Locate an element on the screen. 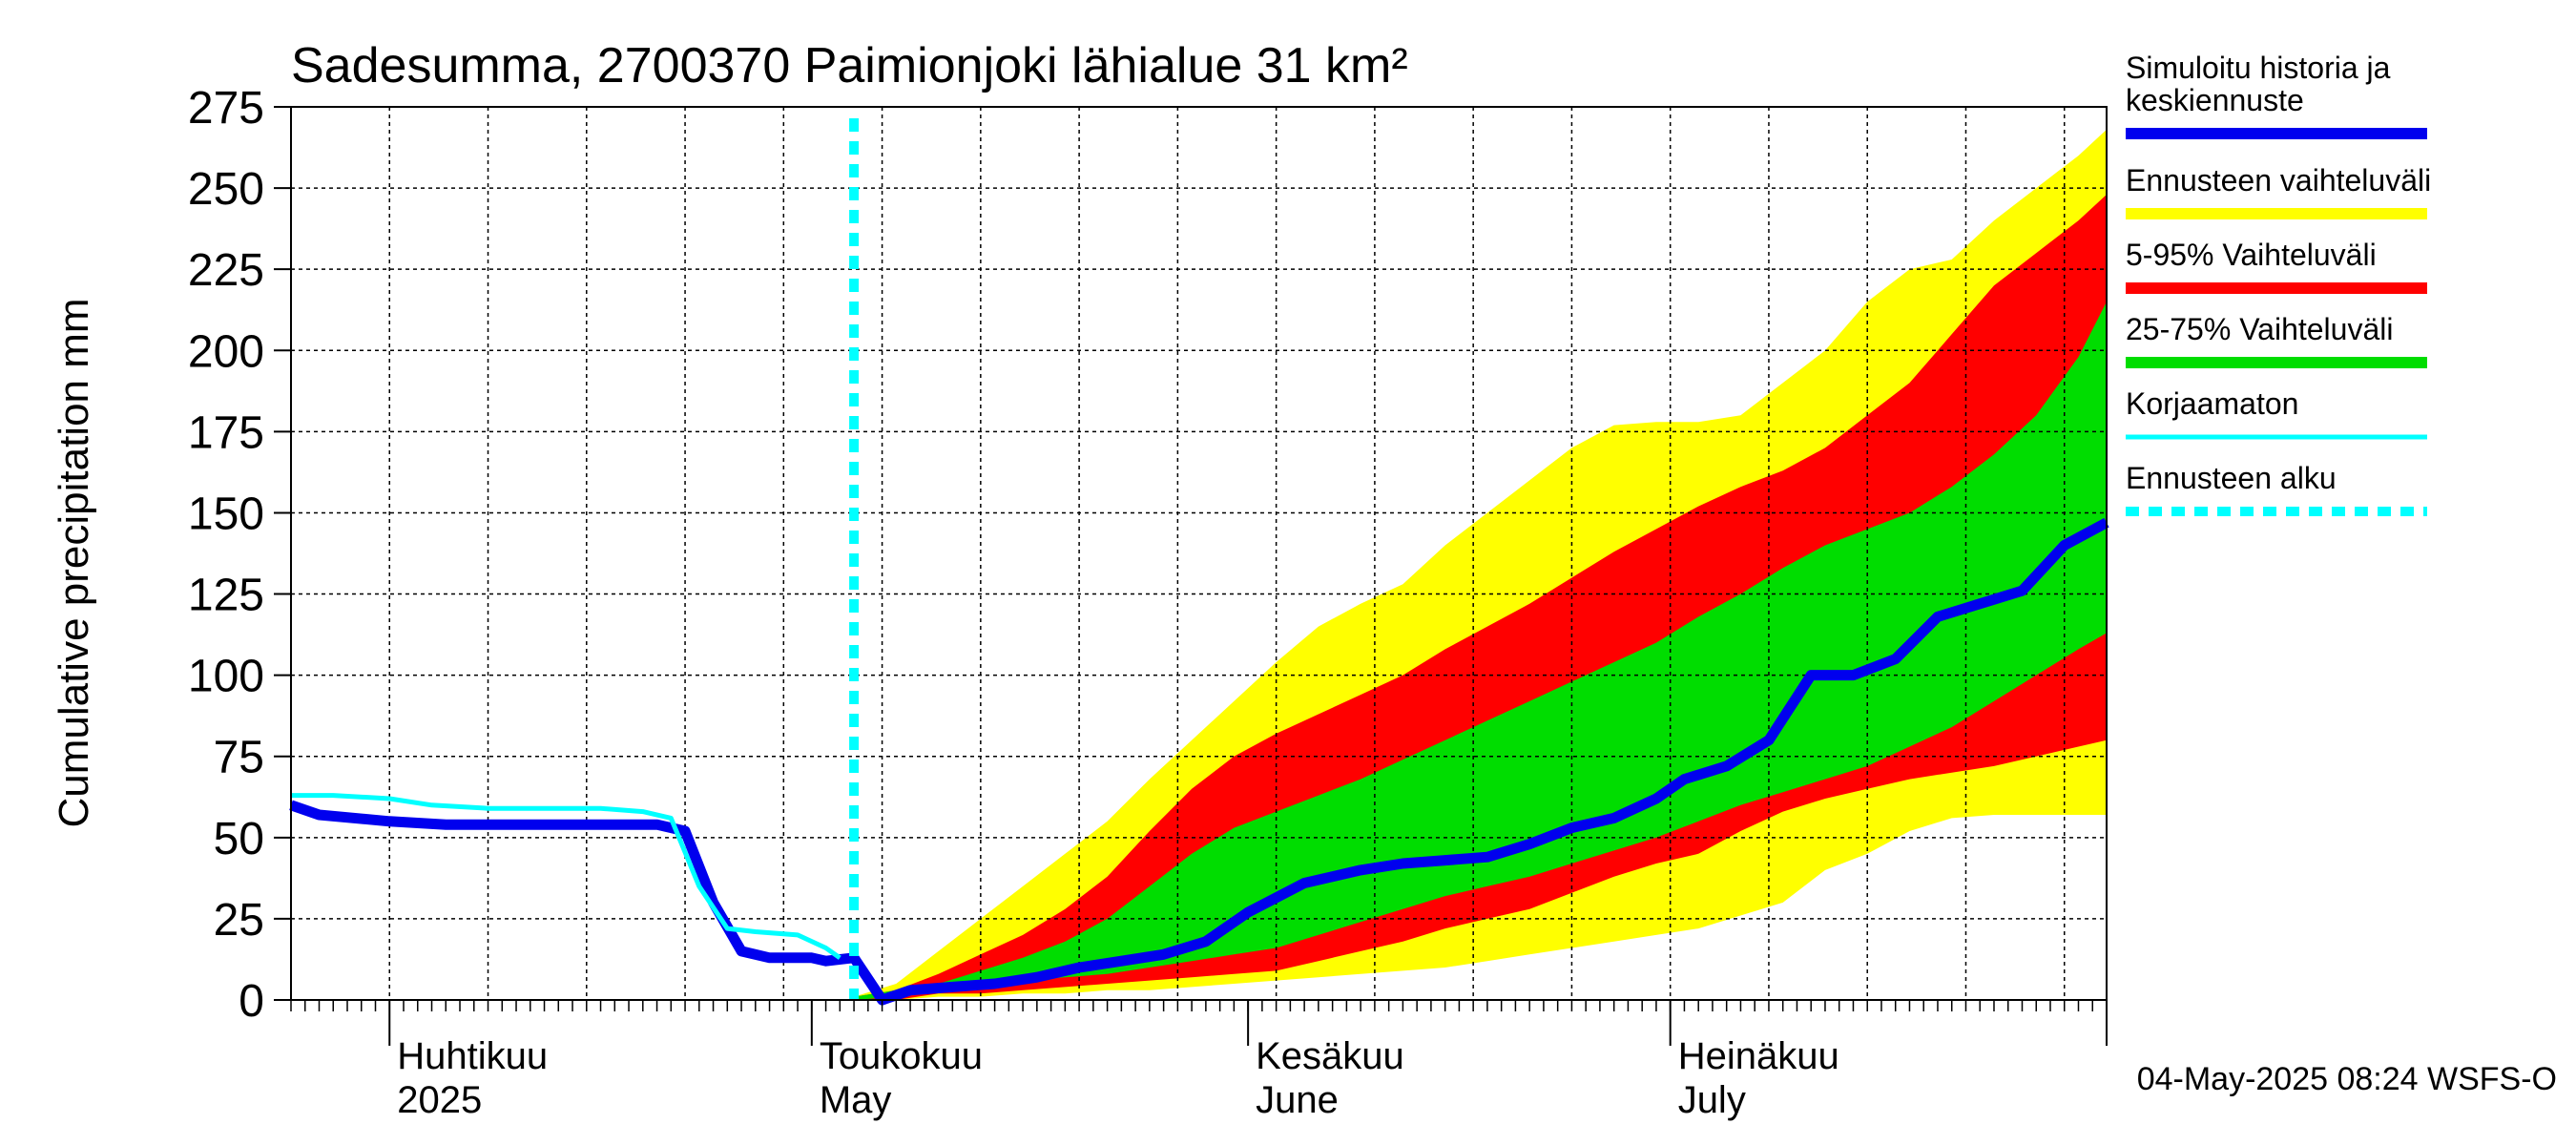 This screenshot has height=1145, width=2576. month-label-3: Heinäkuu is located at coordinates (1758, 1056).